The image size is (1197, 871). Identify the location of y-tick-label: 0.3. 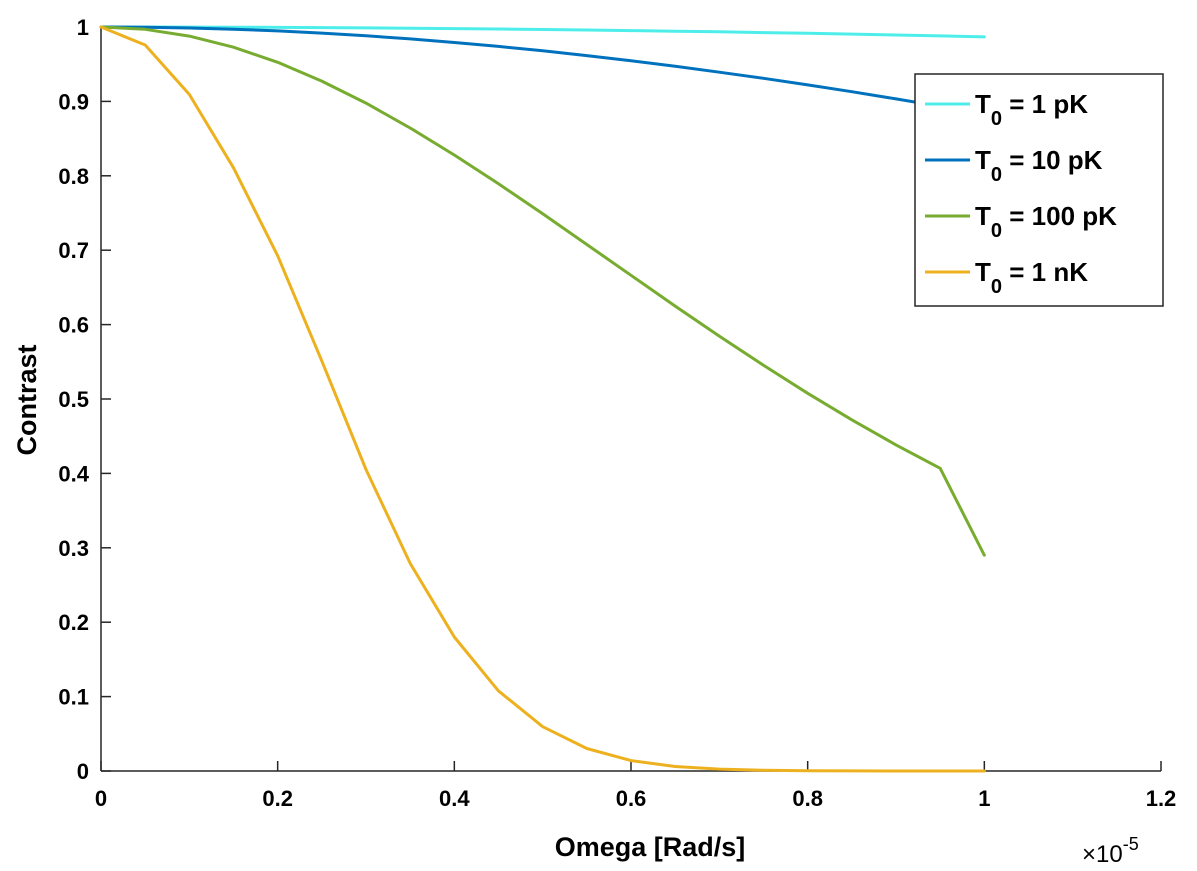
(73, 548).